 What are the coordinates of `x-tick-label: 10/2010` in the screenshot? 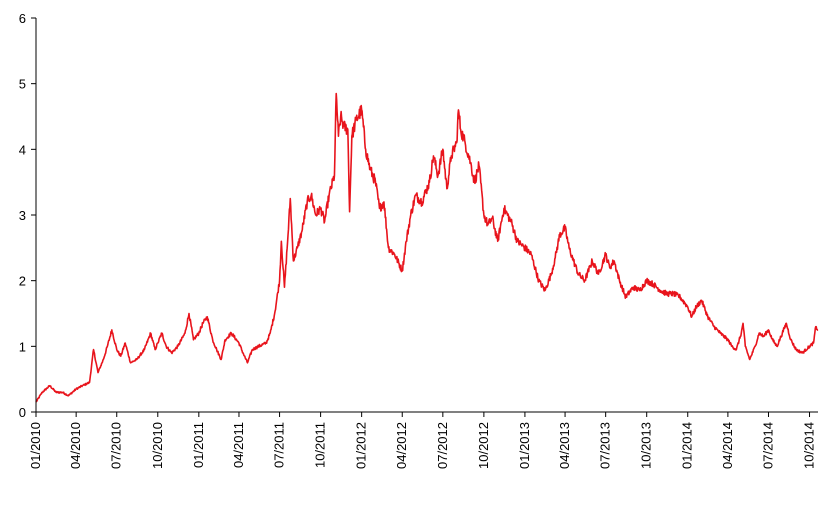 It's located at (157, 445).